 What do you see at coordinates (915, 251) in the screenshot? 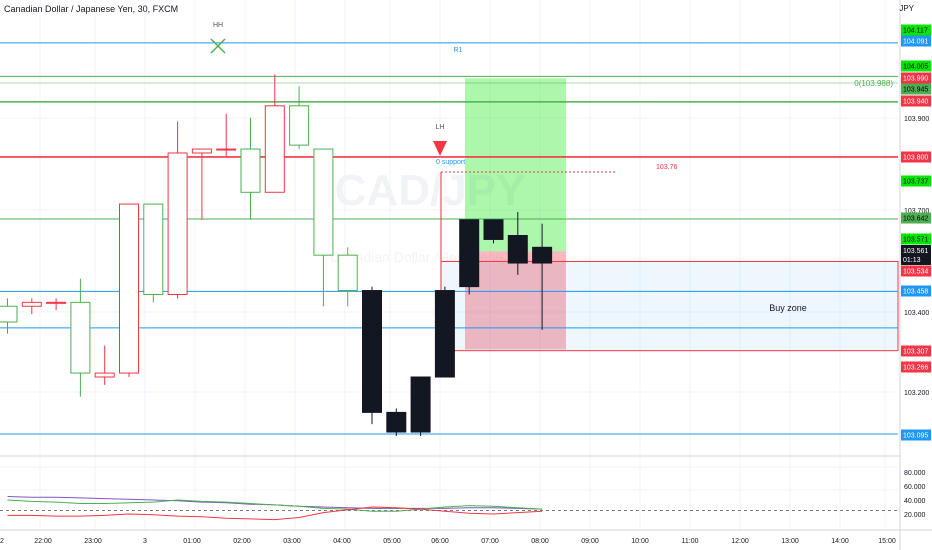
I see `price-label-10: 103.561` at bounding box center [915, 251].